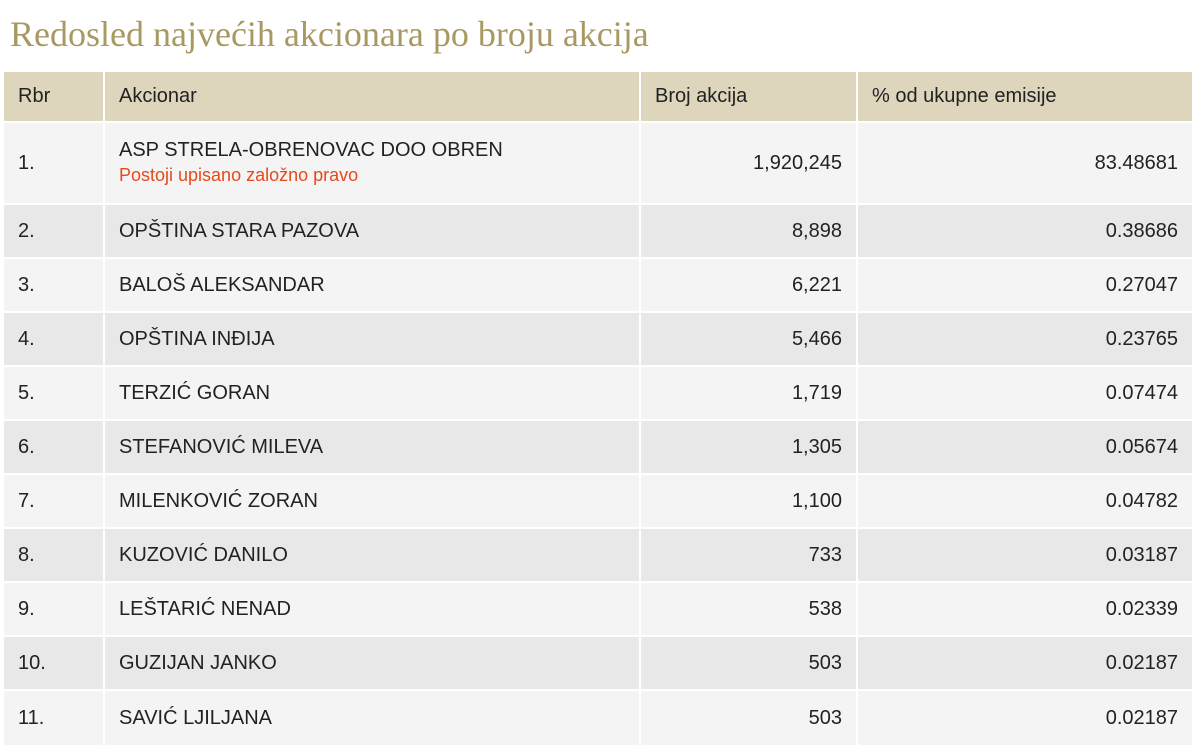 Image resolution: width=1200 pixels, height=745 pixels. I want to click on cell-rbr: 8., so click(54, 556).